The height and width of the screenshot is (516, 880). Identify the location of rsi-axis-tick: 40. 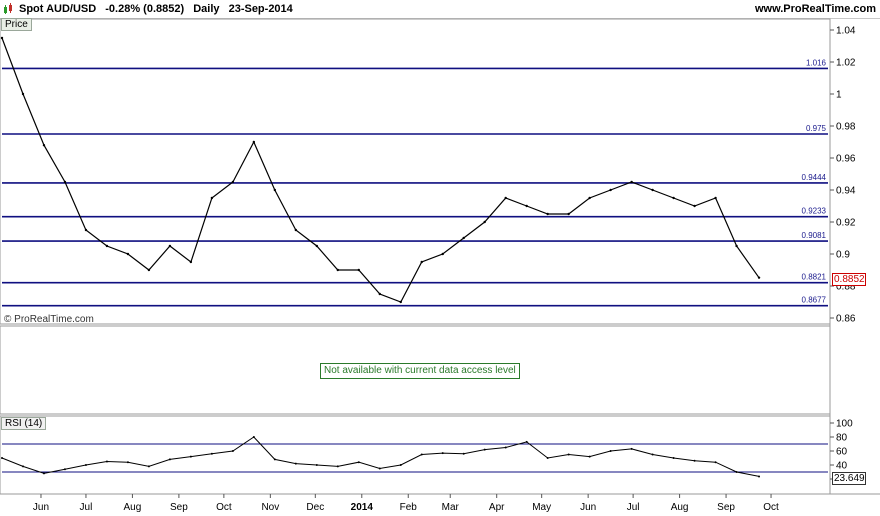
(842, 466).